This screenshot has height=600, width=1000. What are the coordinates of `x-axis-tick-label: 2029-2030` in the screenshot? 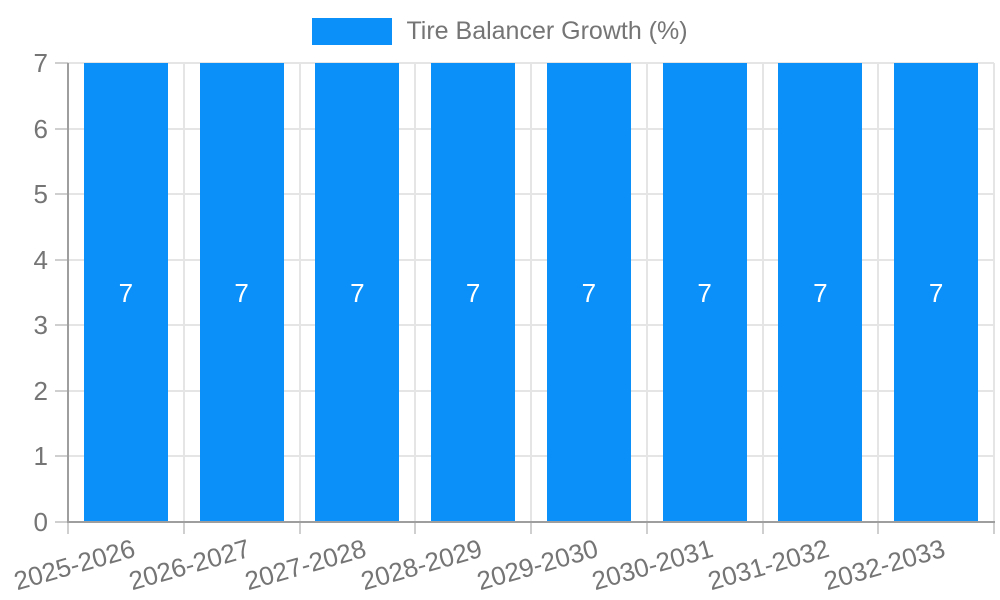 It's located at (537, 565).